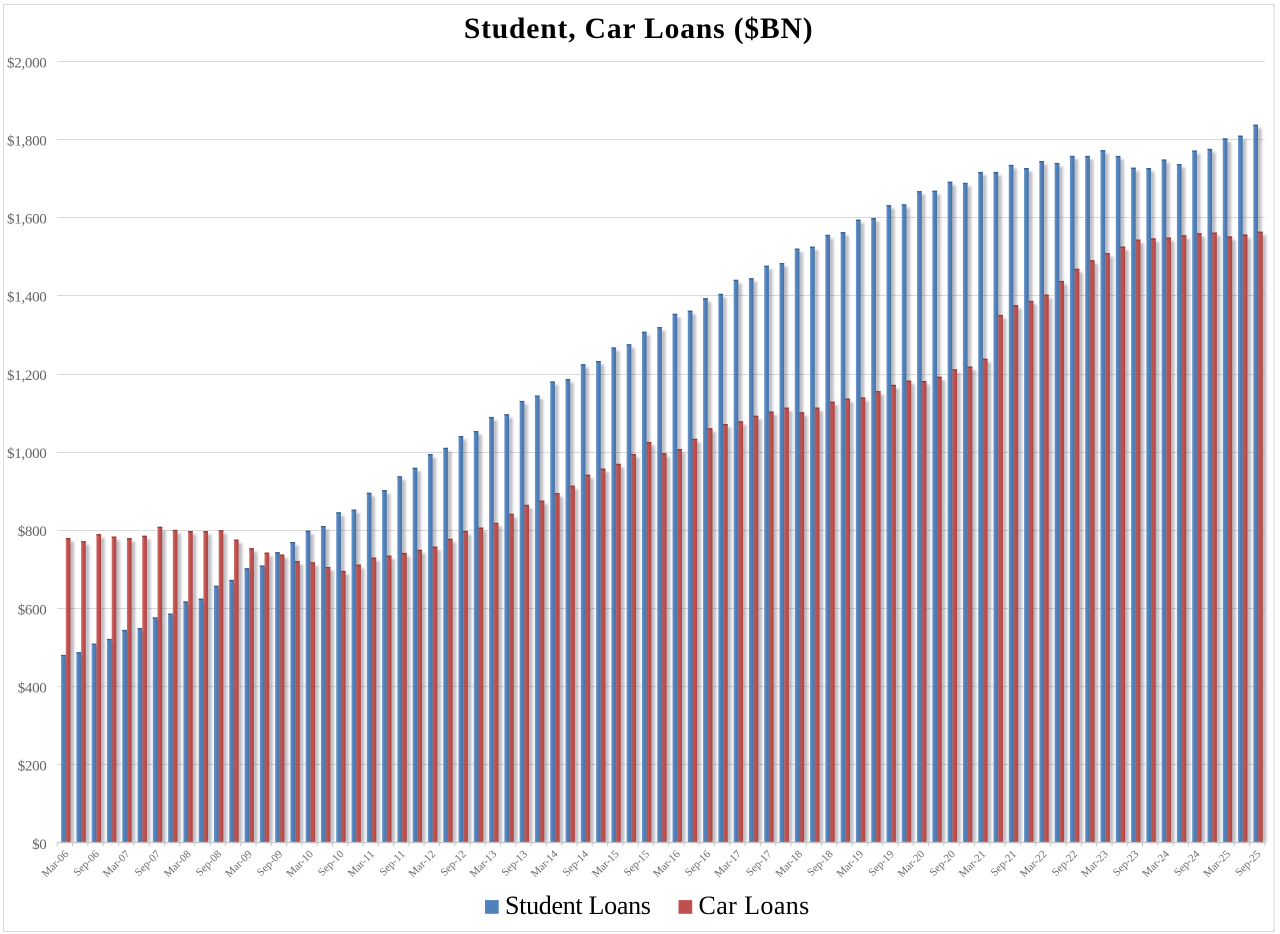 The width and height of the screenshot is (1280, 934). Describe the element at coordinates (26, 376) in the screenshot. I see `svg-text: $1,200` at that location.